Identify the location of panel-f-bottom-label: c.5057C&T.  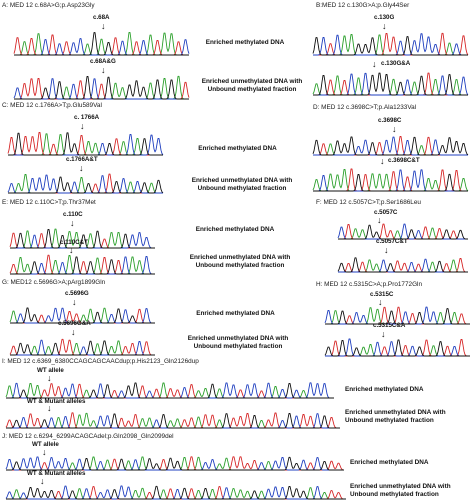
(392, 241).